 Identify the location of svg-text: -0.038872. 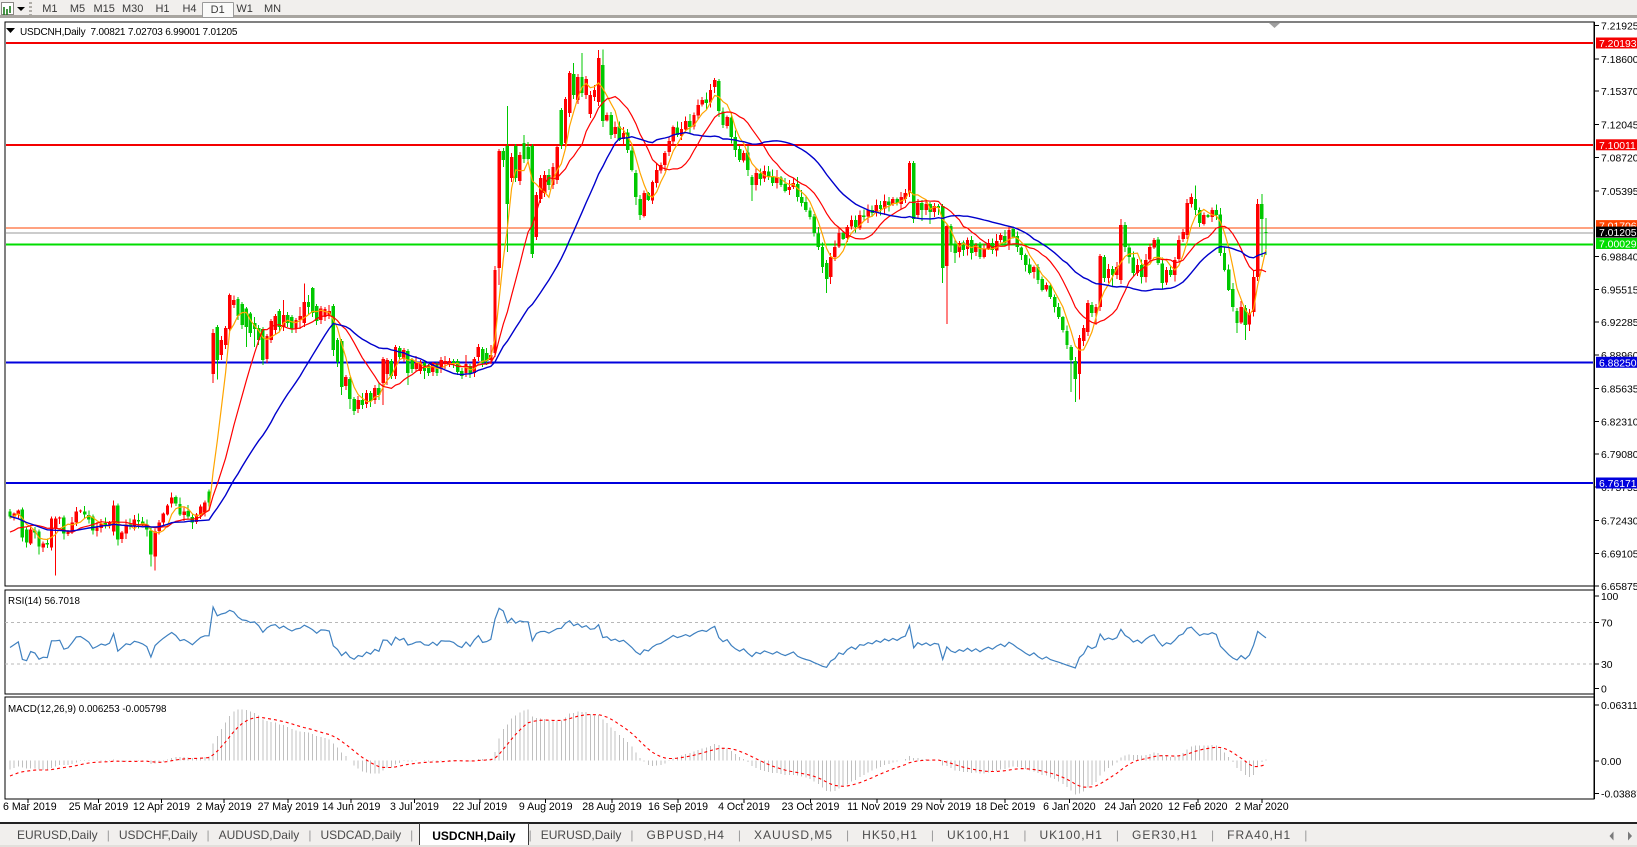
(1619, 795).